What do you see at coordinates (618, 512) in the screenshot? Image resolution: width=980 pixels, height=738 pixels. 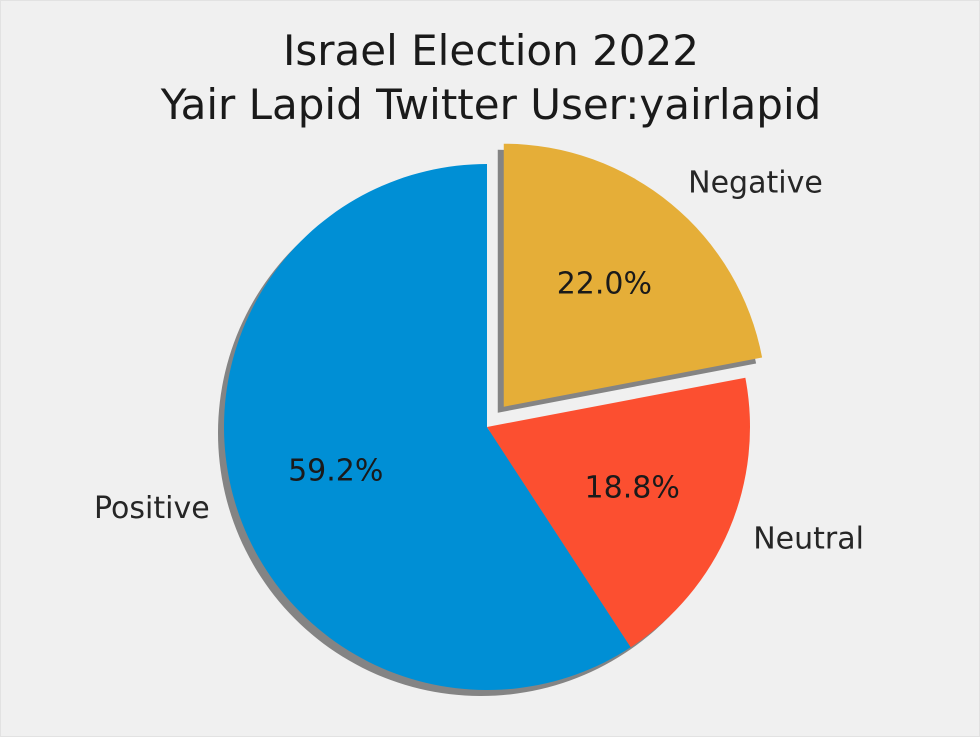 I see `pie-slice-neutral` at bounding box center [618, 512].